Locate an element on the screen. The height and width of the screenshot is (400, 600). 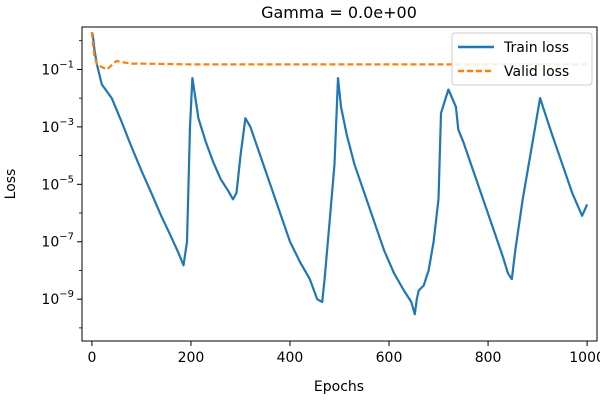
x-axis: 0 200 400 600 800 1000 is located at coordinates (343, 353).